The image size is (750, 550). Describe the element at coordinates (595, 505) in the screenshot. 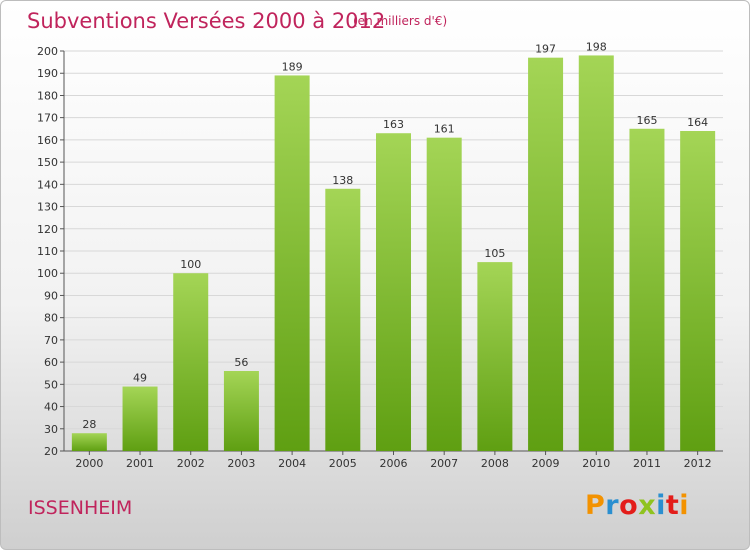

I see `logo-letter: P` at that location.